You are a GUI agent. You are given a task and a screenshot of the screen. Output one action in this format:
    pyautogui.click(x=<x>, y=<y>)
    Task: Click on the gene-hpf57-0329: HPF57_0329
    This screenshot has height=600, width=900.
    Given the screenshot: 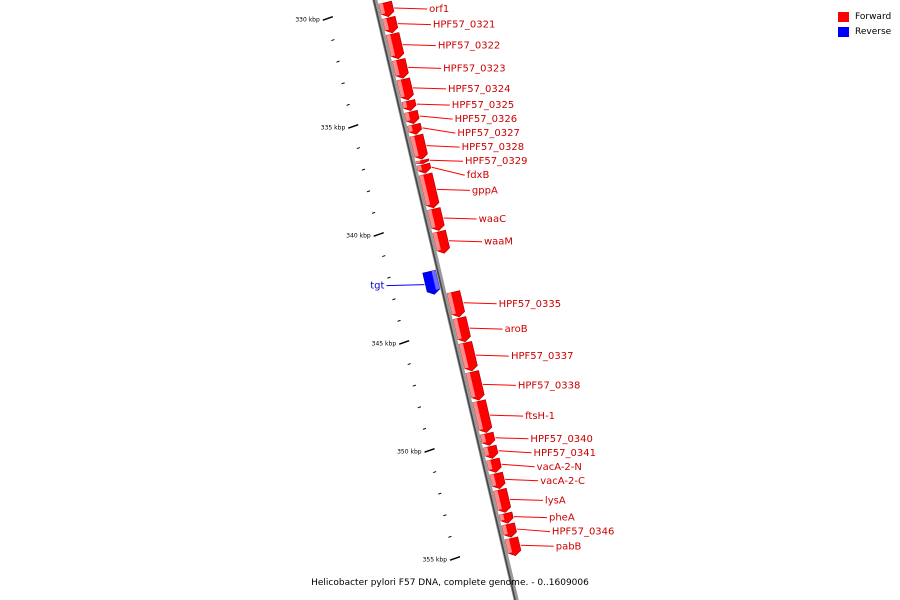 What is the action you would take?
    pyautogui.click(x=471, y=161)
    